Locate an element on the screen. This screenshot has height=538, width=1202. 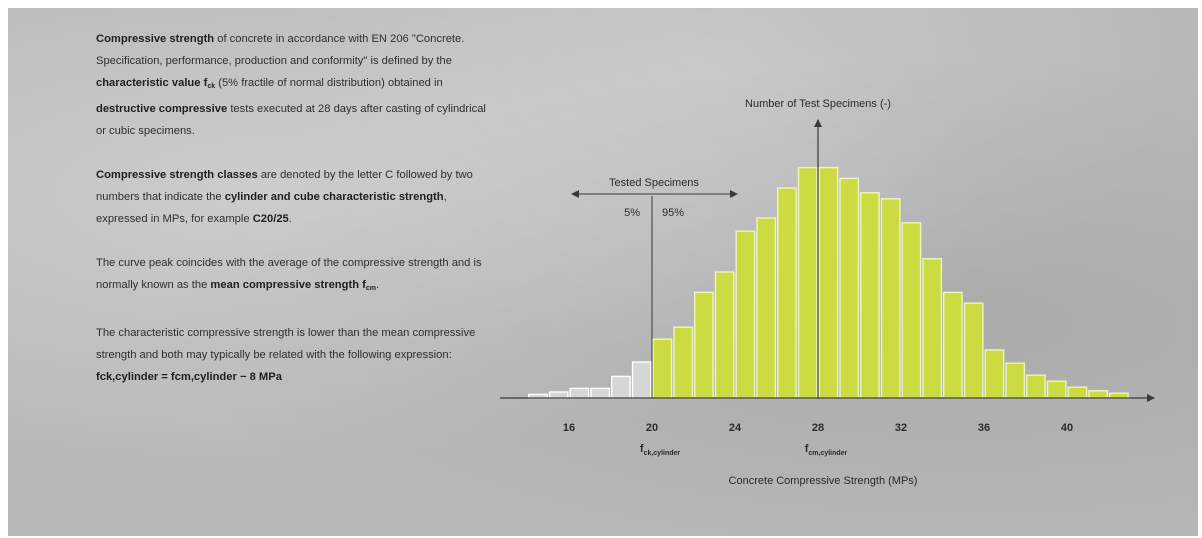
fck-axis-label: fck,cylinder is located at coordinates (660, 450).